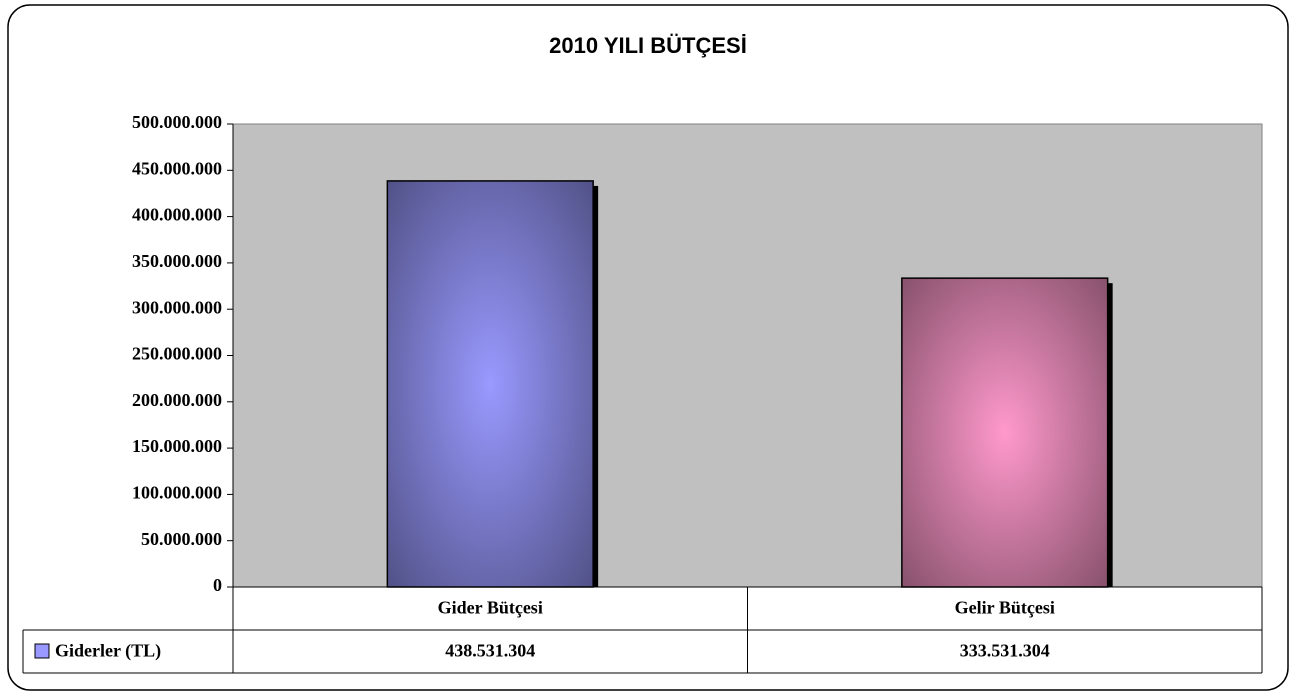  I want to click on legend-label: Giderler (TL), so click(108, 651).